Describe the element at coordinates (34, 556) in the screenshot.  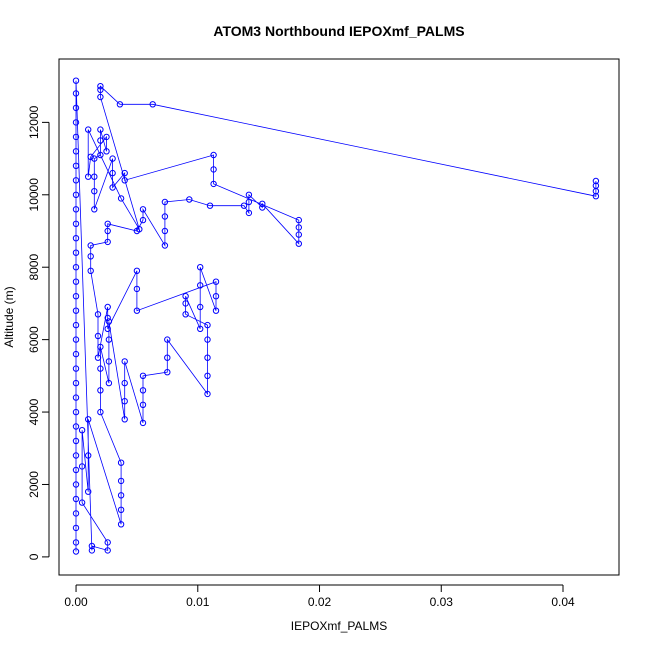
I see `y-tick-label: 0` at that location.